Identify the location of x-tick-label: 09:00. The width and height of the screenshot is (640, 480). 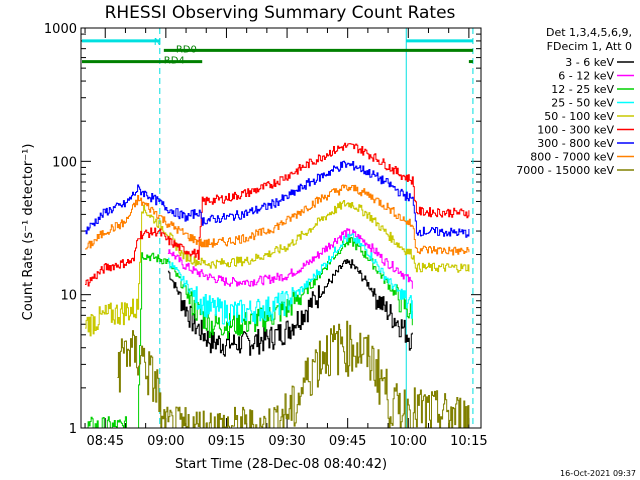
(165, 441).